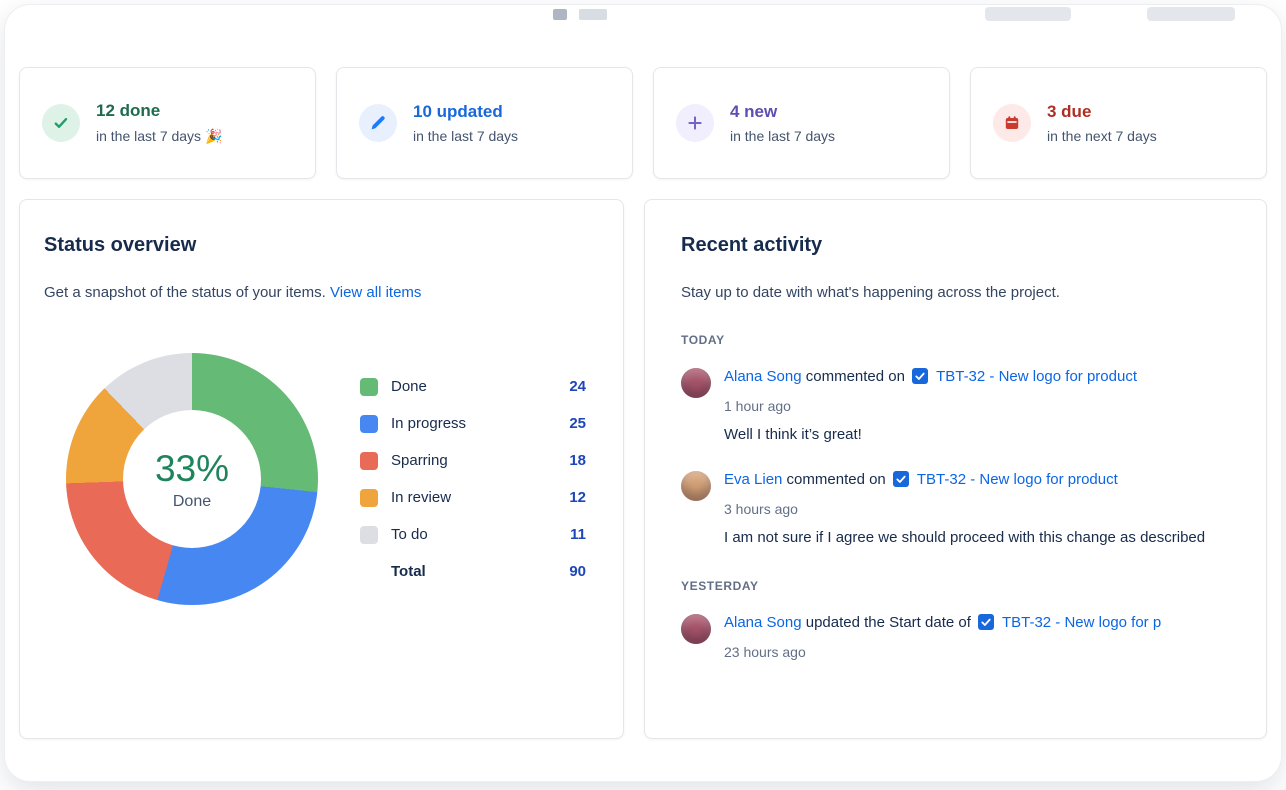  I want to click on stat-count-label: 12 done, so click(128, 111).